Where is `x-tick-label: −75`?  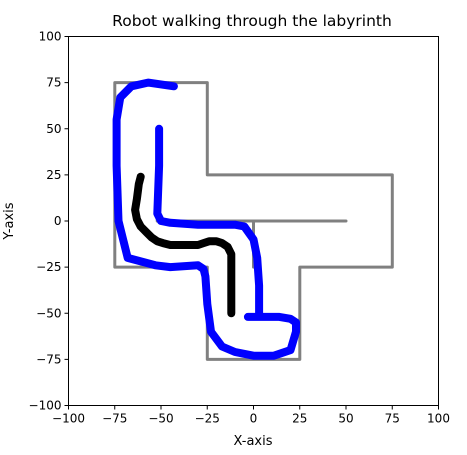
x-tick-label: −75 is located at coordinates (114, 419).